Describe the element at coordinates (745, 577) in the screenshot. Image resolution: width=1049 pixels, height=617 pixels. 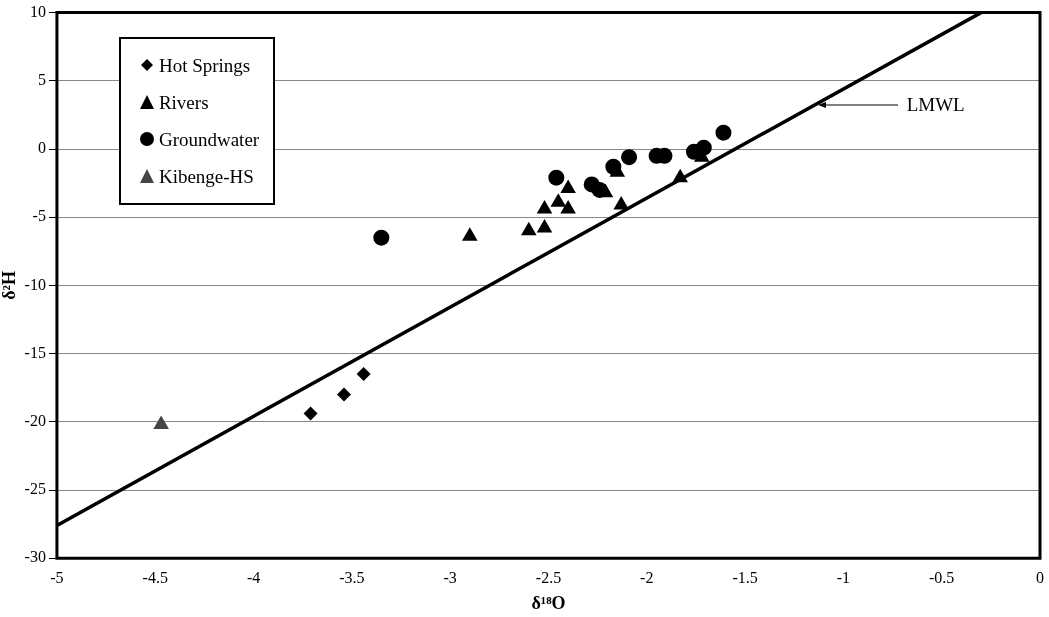
I see `x-tick-label: -1.5` at that location.